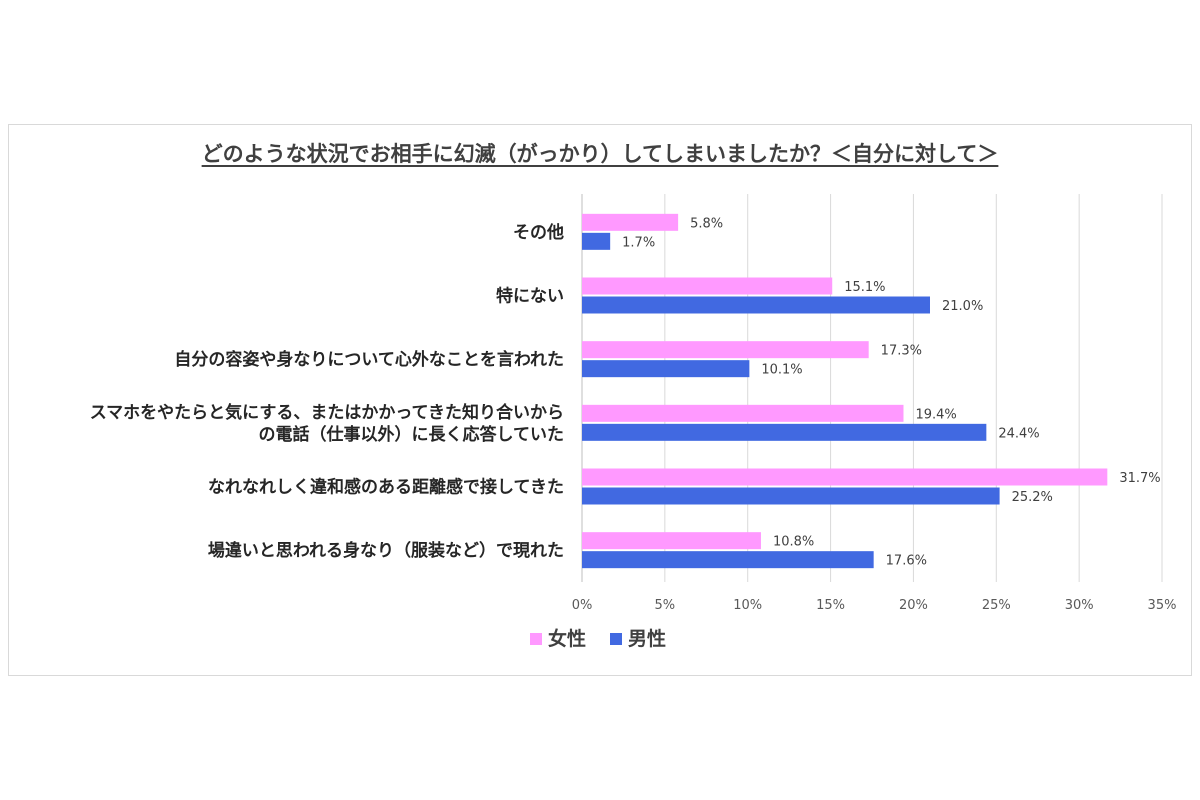  What do you see at coordinates (638, 242) in the screenshot?
I see `data-label: 1.7%` at bounding box center [638, 242].